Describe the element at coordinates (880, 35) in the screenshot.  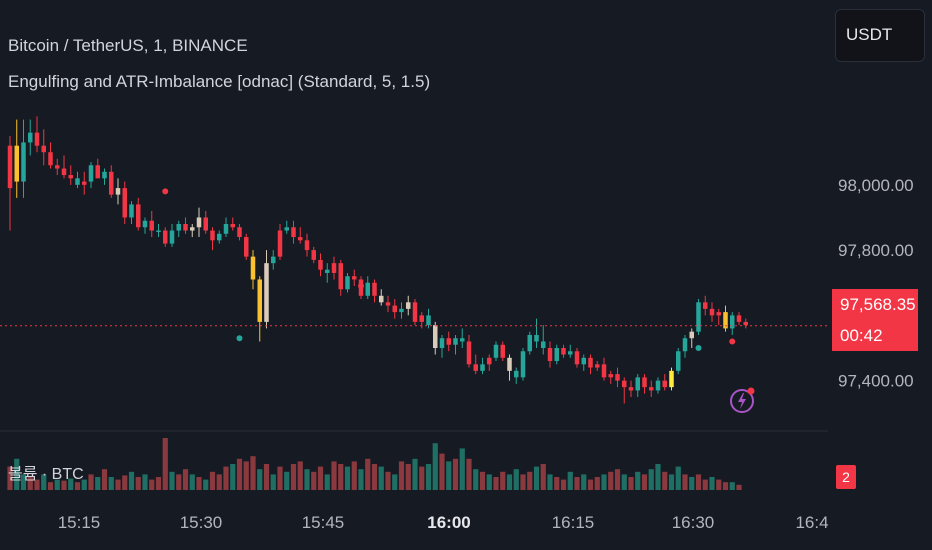
I see `currency-button: USDT` at that location.